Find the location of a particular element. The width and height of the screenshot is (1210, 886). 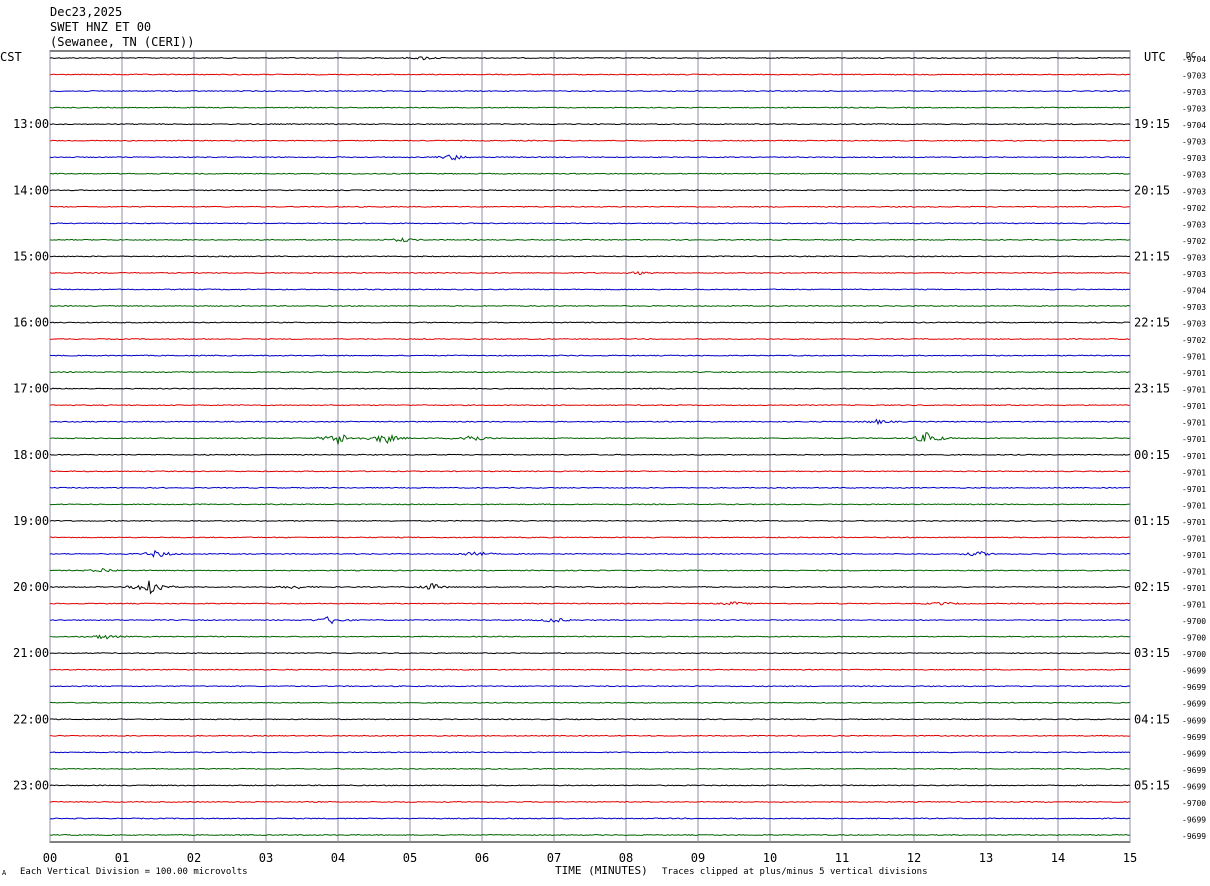

right-hour-label: 01:15 is located at coordinates (1152, 521).